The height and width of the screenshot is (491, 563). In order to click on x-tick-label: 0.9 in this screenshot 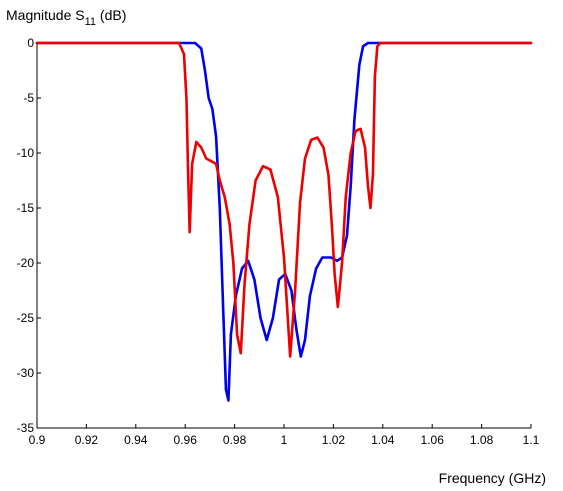, I will do `click(37, 440)`.